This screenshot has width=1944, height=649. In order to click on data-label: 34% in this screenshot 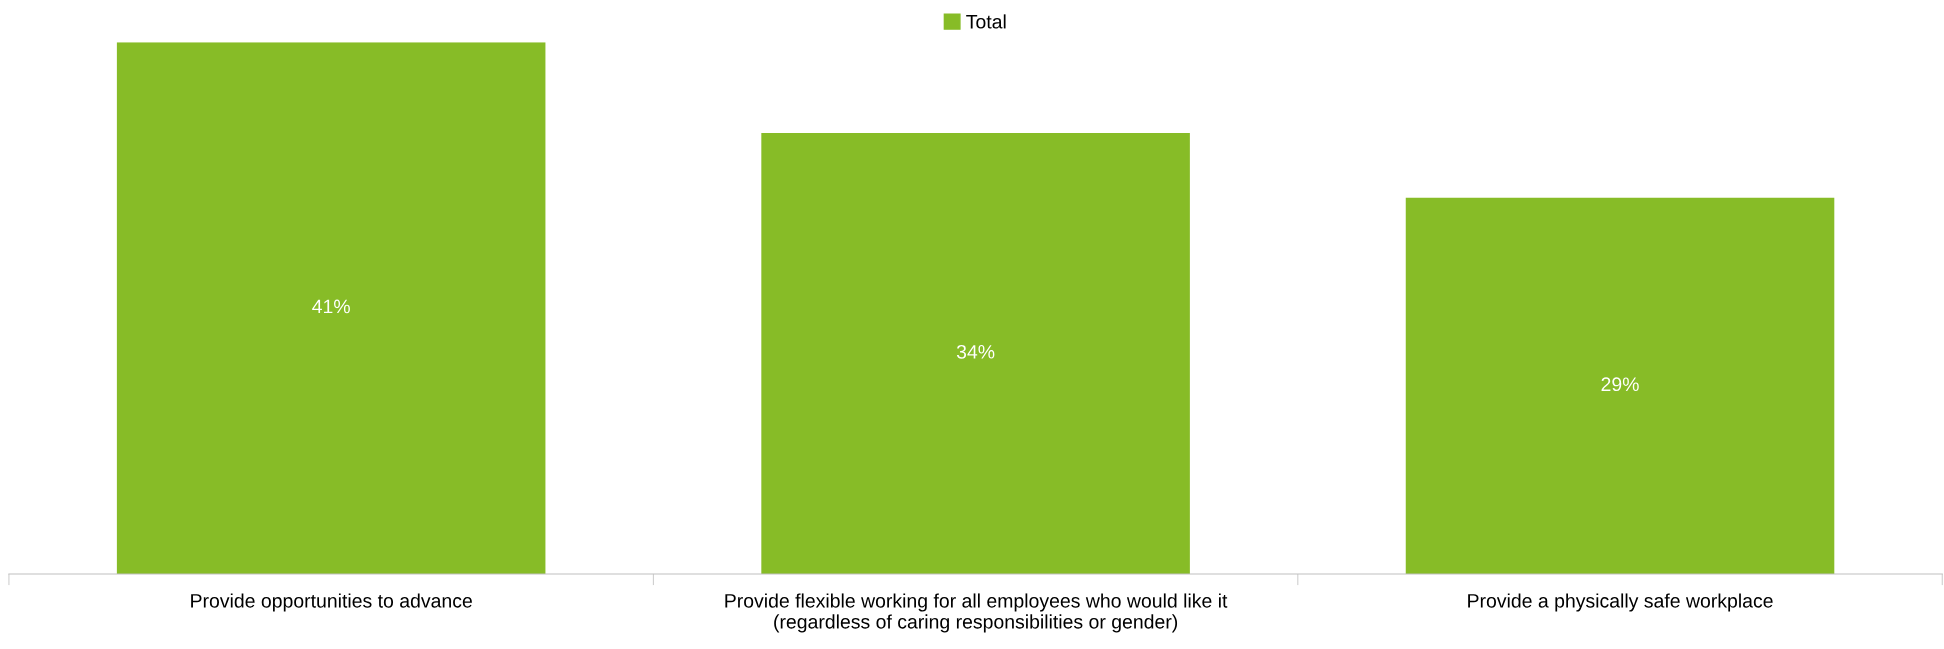, I will do `click(975, 351)`.